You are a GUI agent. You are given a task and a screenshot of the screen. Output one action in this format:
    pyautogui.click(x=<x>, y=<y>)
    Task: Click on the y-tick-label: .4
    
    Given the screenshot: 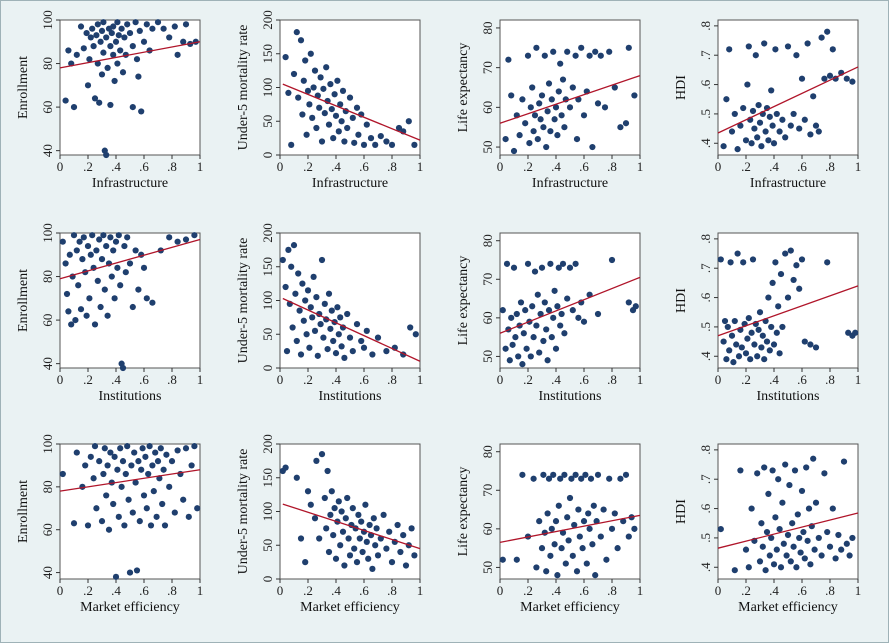 What is the action you would take?
    pyautogui.click(x=705, y=567)
    